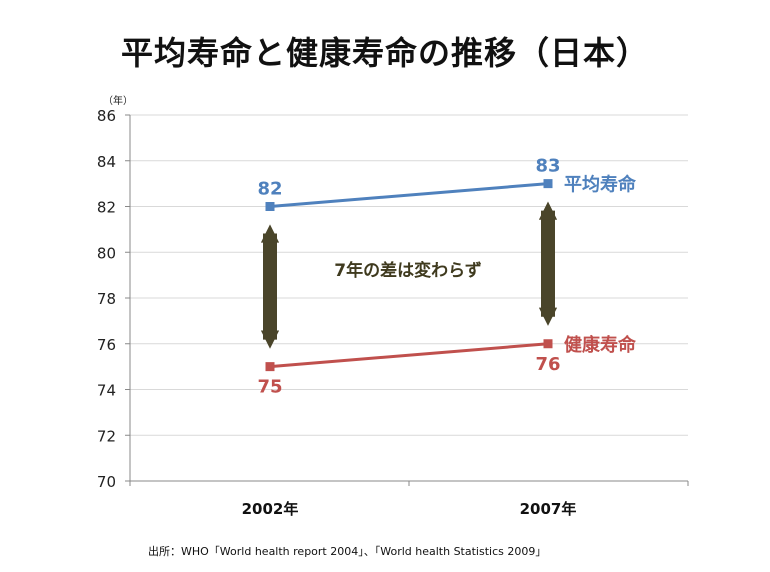 Image resolution: width=770 pixels, height=572 pixels. Describe the element at coordinates (106, 208) in the screenshot. I see `y-tick-label: 82` at that location.